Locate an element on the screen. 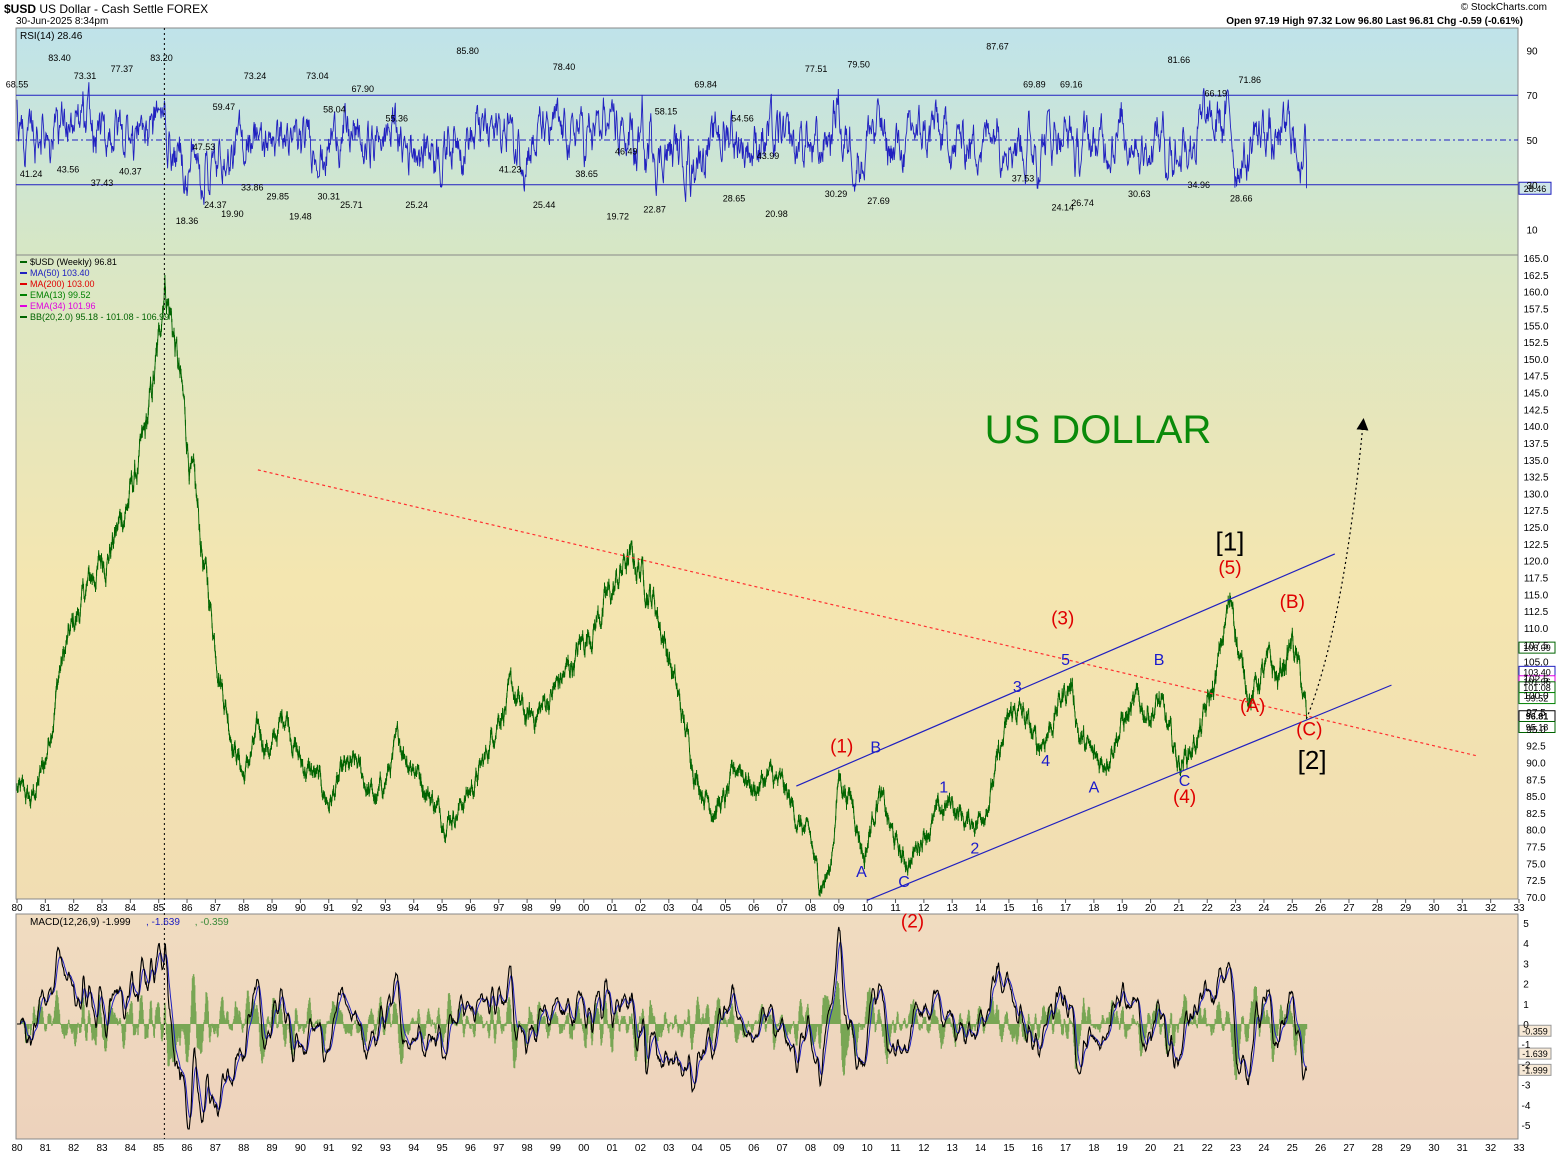  x-tick-label-macd: 89 is located at coordinates (272, 1148).